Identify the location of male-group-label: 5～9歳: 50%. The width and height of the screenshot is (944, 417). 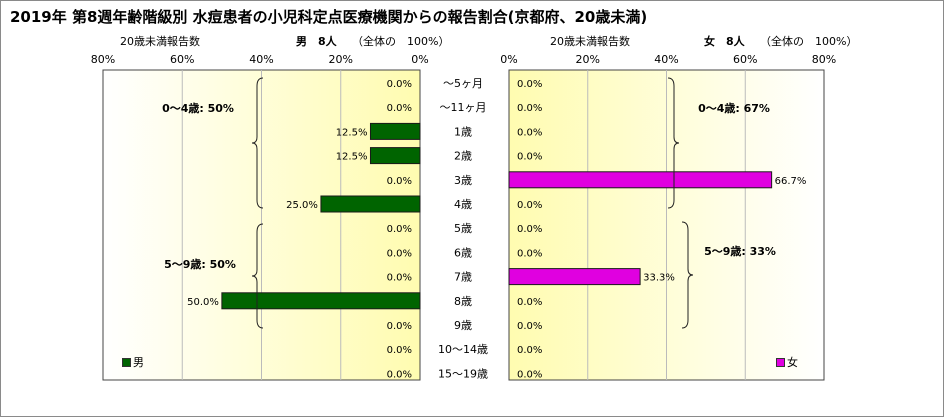
(200, 264).